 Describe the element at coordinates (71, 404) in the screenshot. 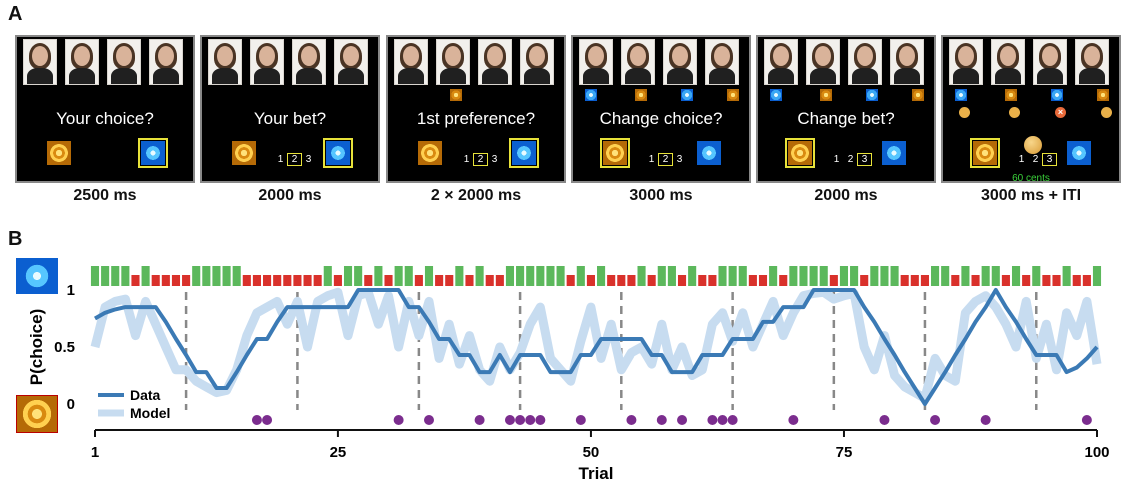

I see `y-tick-label: 0` at that location.